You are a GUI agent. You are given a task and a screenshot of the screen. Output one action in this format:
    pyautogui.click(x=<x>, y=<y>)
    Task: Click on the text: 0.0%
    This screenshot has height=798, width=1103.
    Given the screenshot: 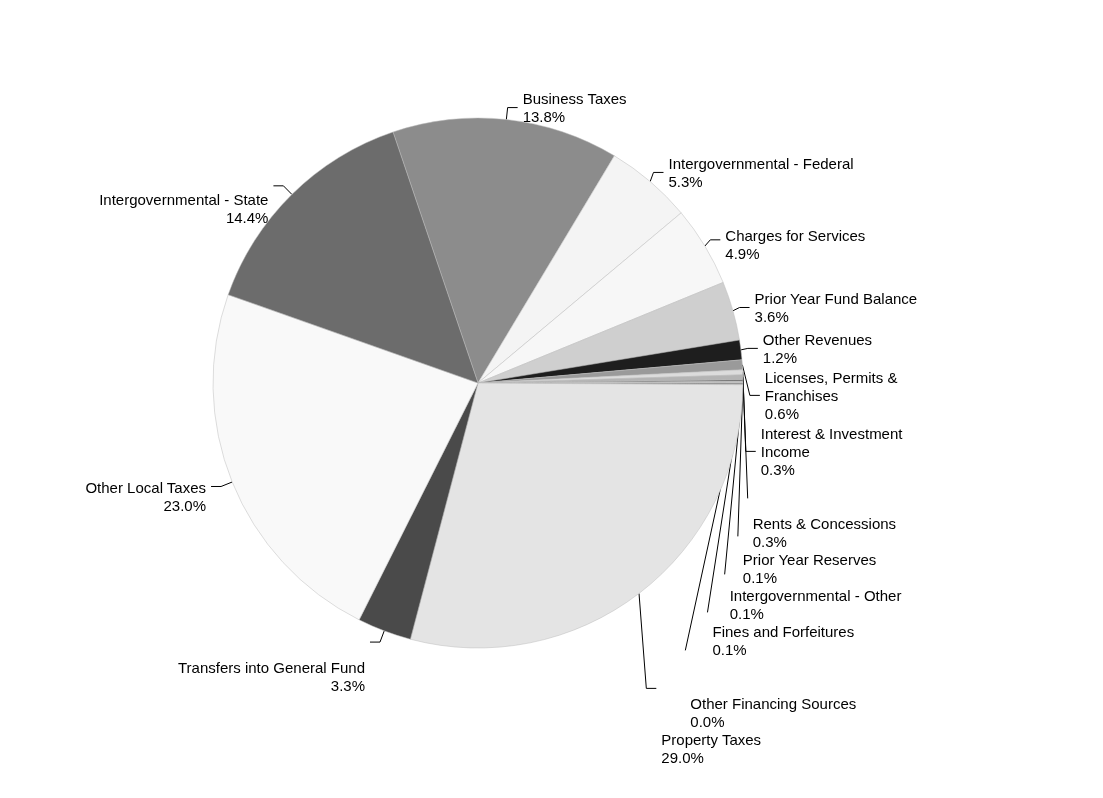 What is the action you would take?
    pyautogui.click(x=707, y=721)
    